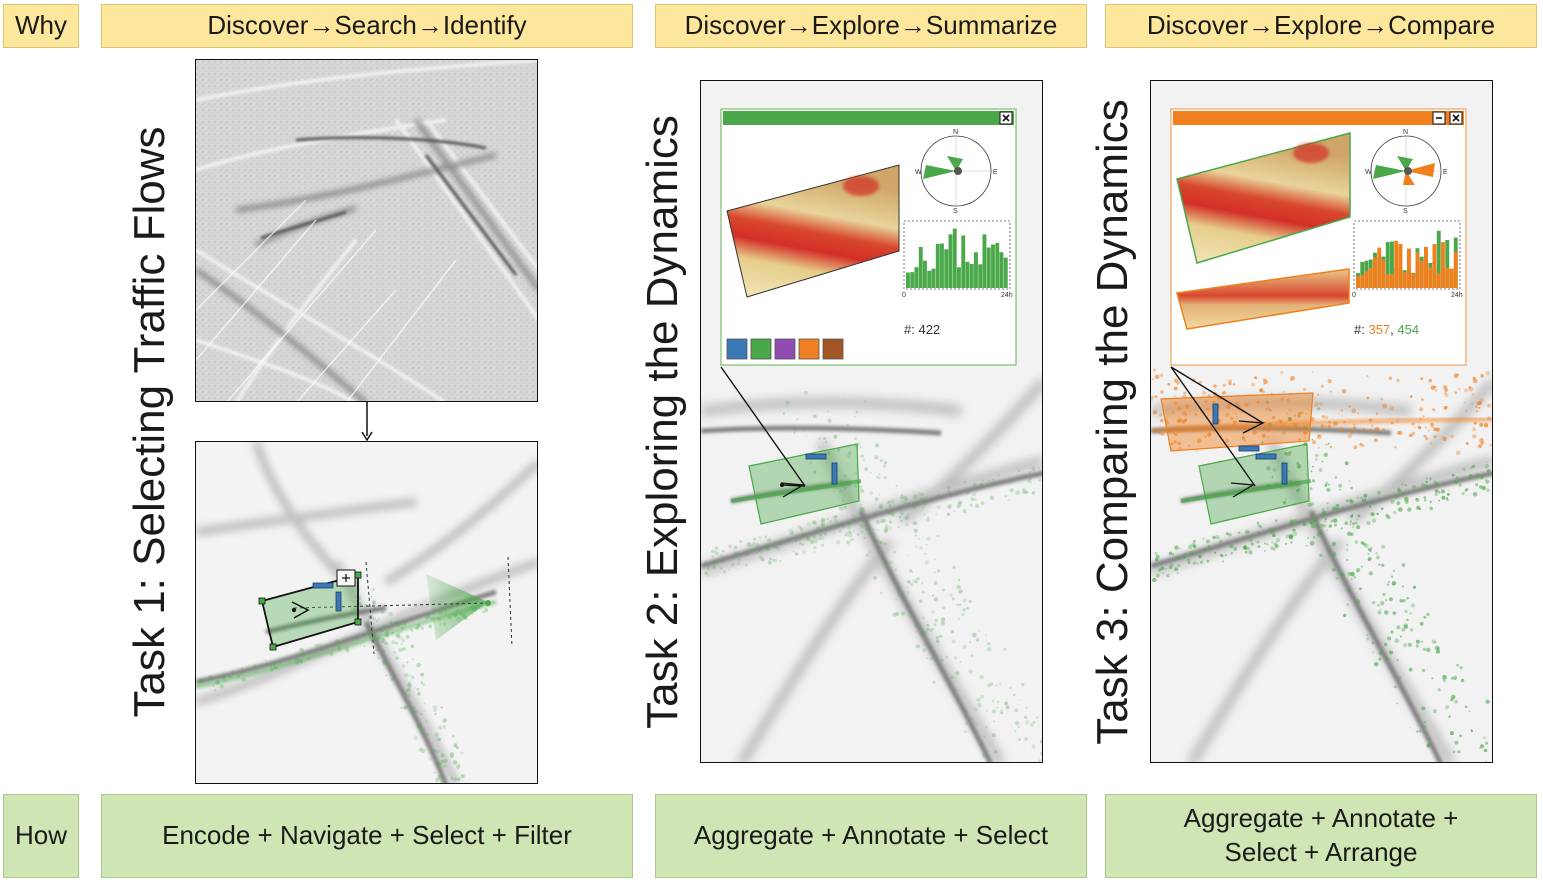 This screenshot has height=880, width=1543. Describe the element at coordinates (911, 329) in the screenshot. I see `t2-count-prefix: #:` at that location.